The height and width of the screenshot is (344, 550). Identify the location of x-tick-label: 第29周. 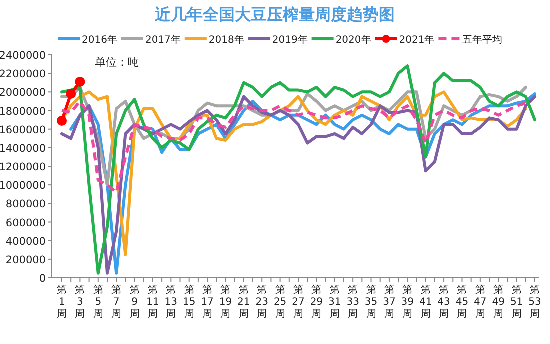
(317, 302).